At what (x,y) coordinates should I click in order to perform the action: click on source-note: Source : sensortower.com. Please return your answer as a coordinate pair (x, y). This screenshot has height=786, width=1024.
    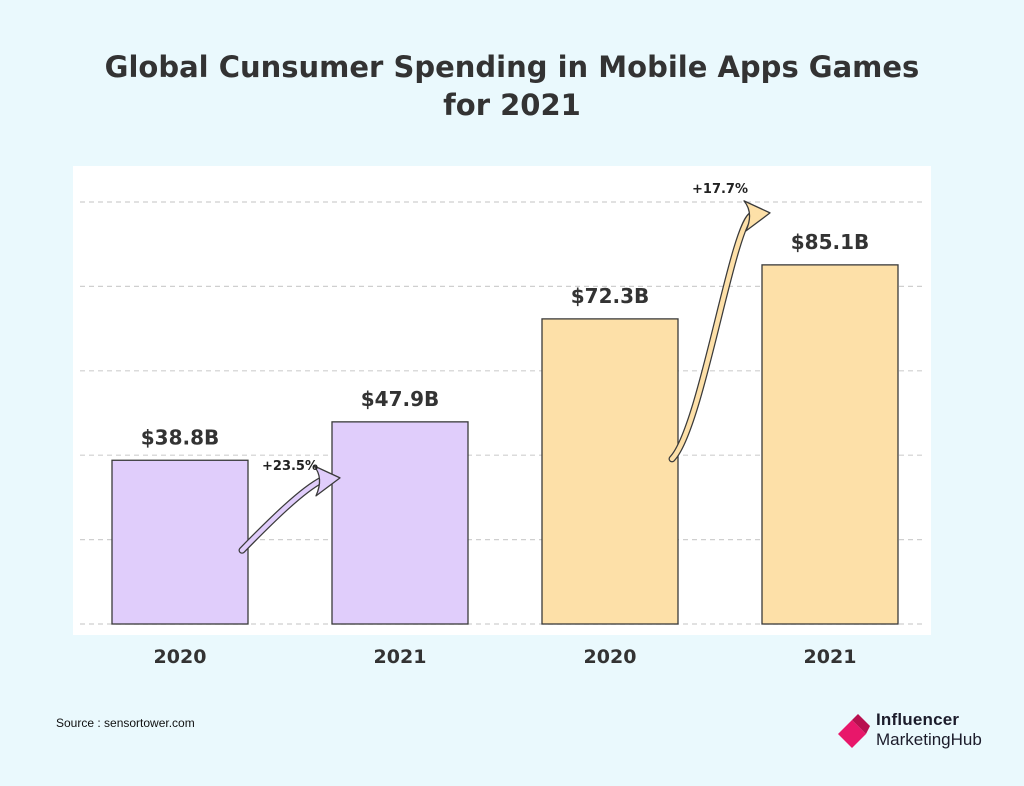
    Looking at the image, I should click on (125, 723).